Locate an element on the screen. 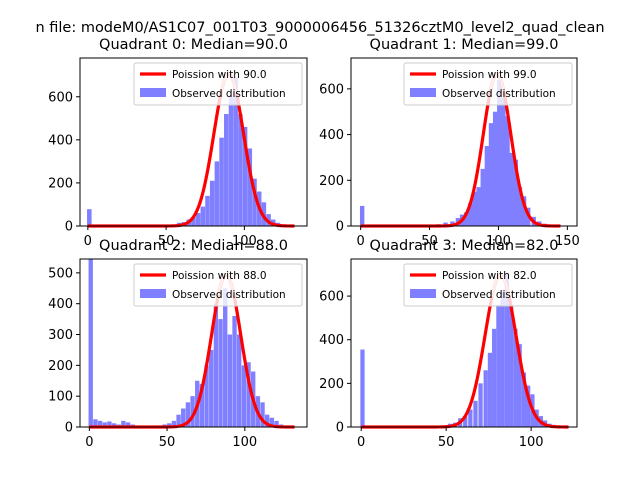  legend: Poission with 90.0 Observed distribution is located at coordinates (218, 84).